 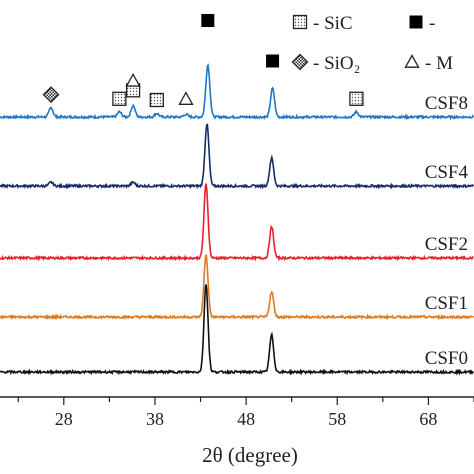 I want to click on series-label-csf2: CSF2, so click(x=446, y=244).